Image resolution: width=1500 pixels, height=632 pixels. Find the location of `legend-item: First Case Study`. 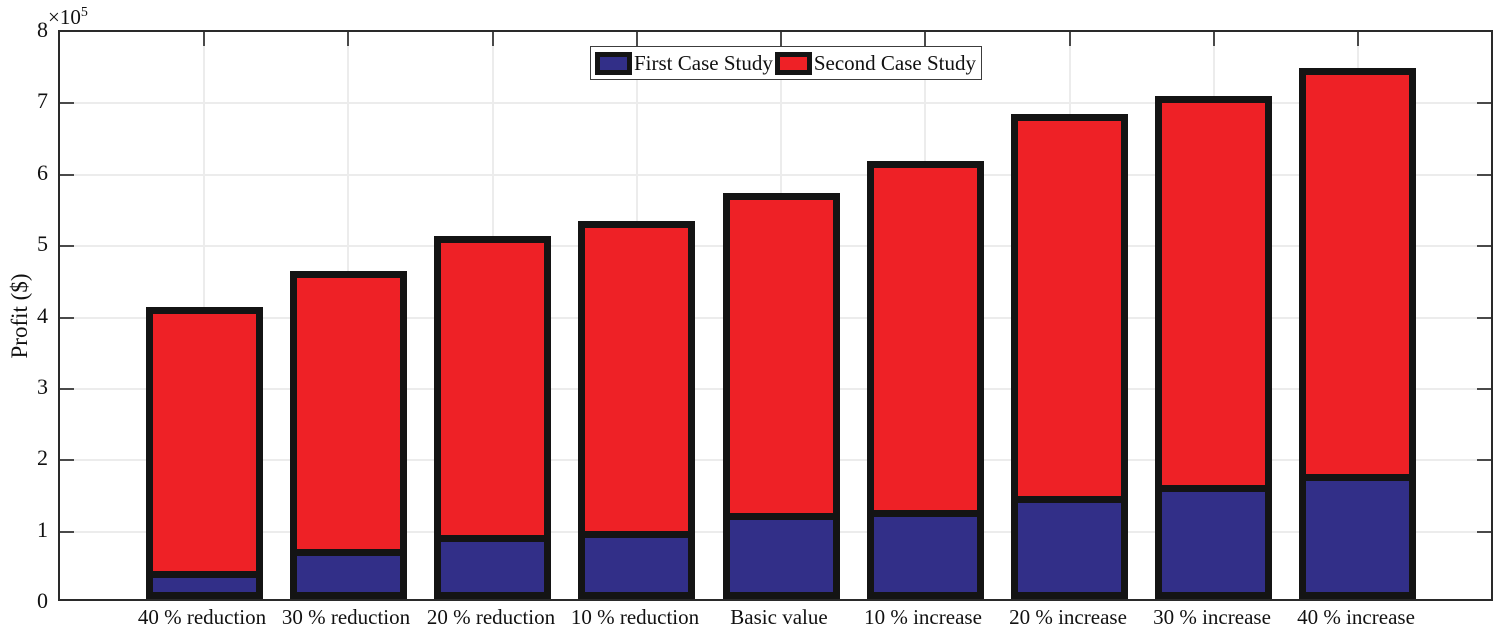

legend-item: First Case Study is located at coordinates (685, 63).